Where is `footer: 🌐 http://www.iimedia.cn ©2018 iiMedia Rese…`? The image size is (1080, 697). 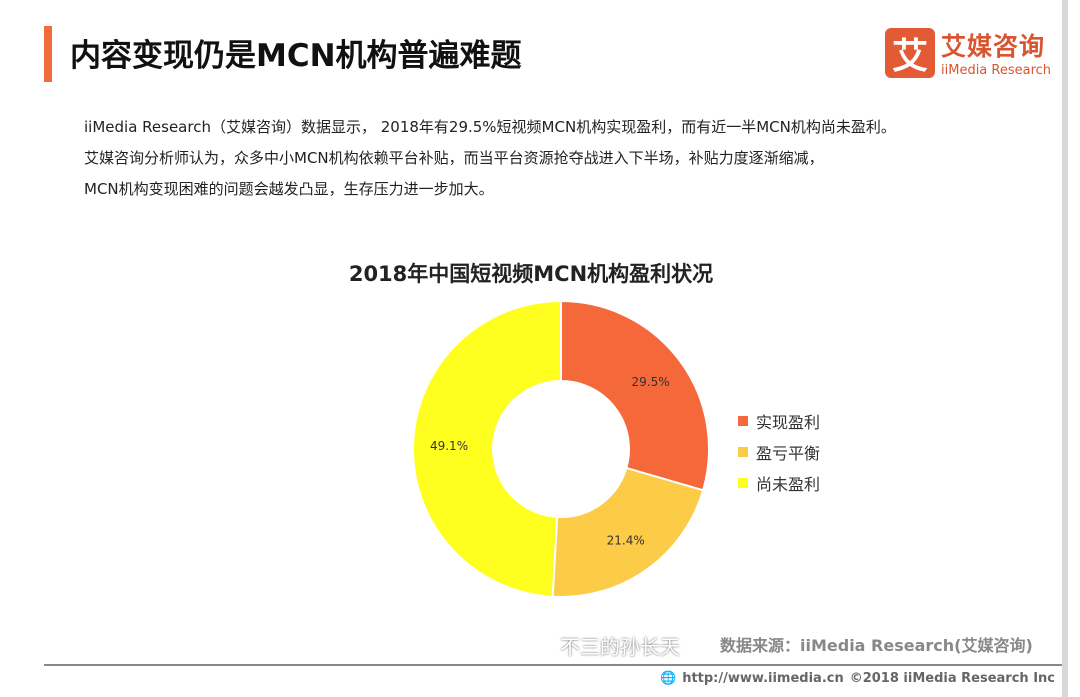
footer: 🌐 http://www.iimedia.cn ©2018 iiMedia Rese… is located at coordinates (860, 678).